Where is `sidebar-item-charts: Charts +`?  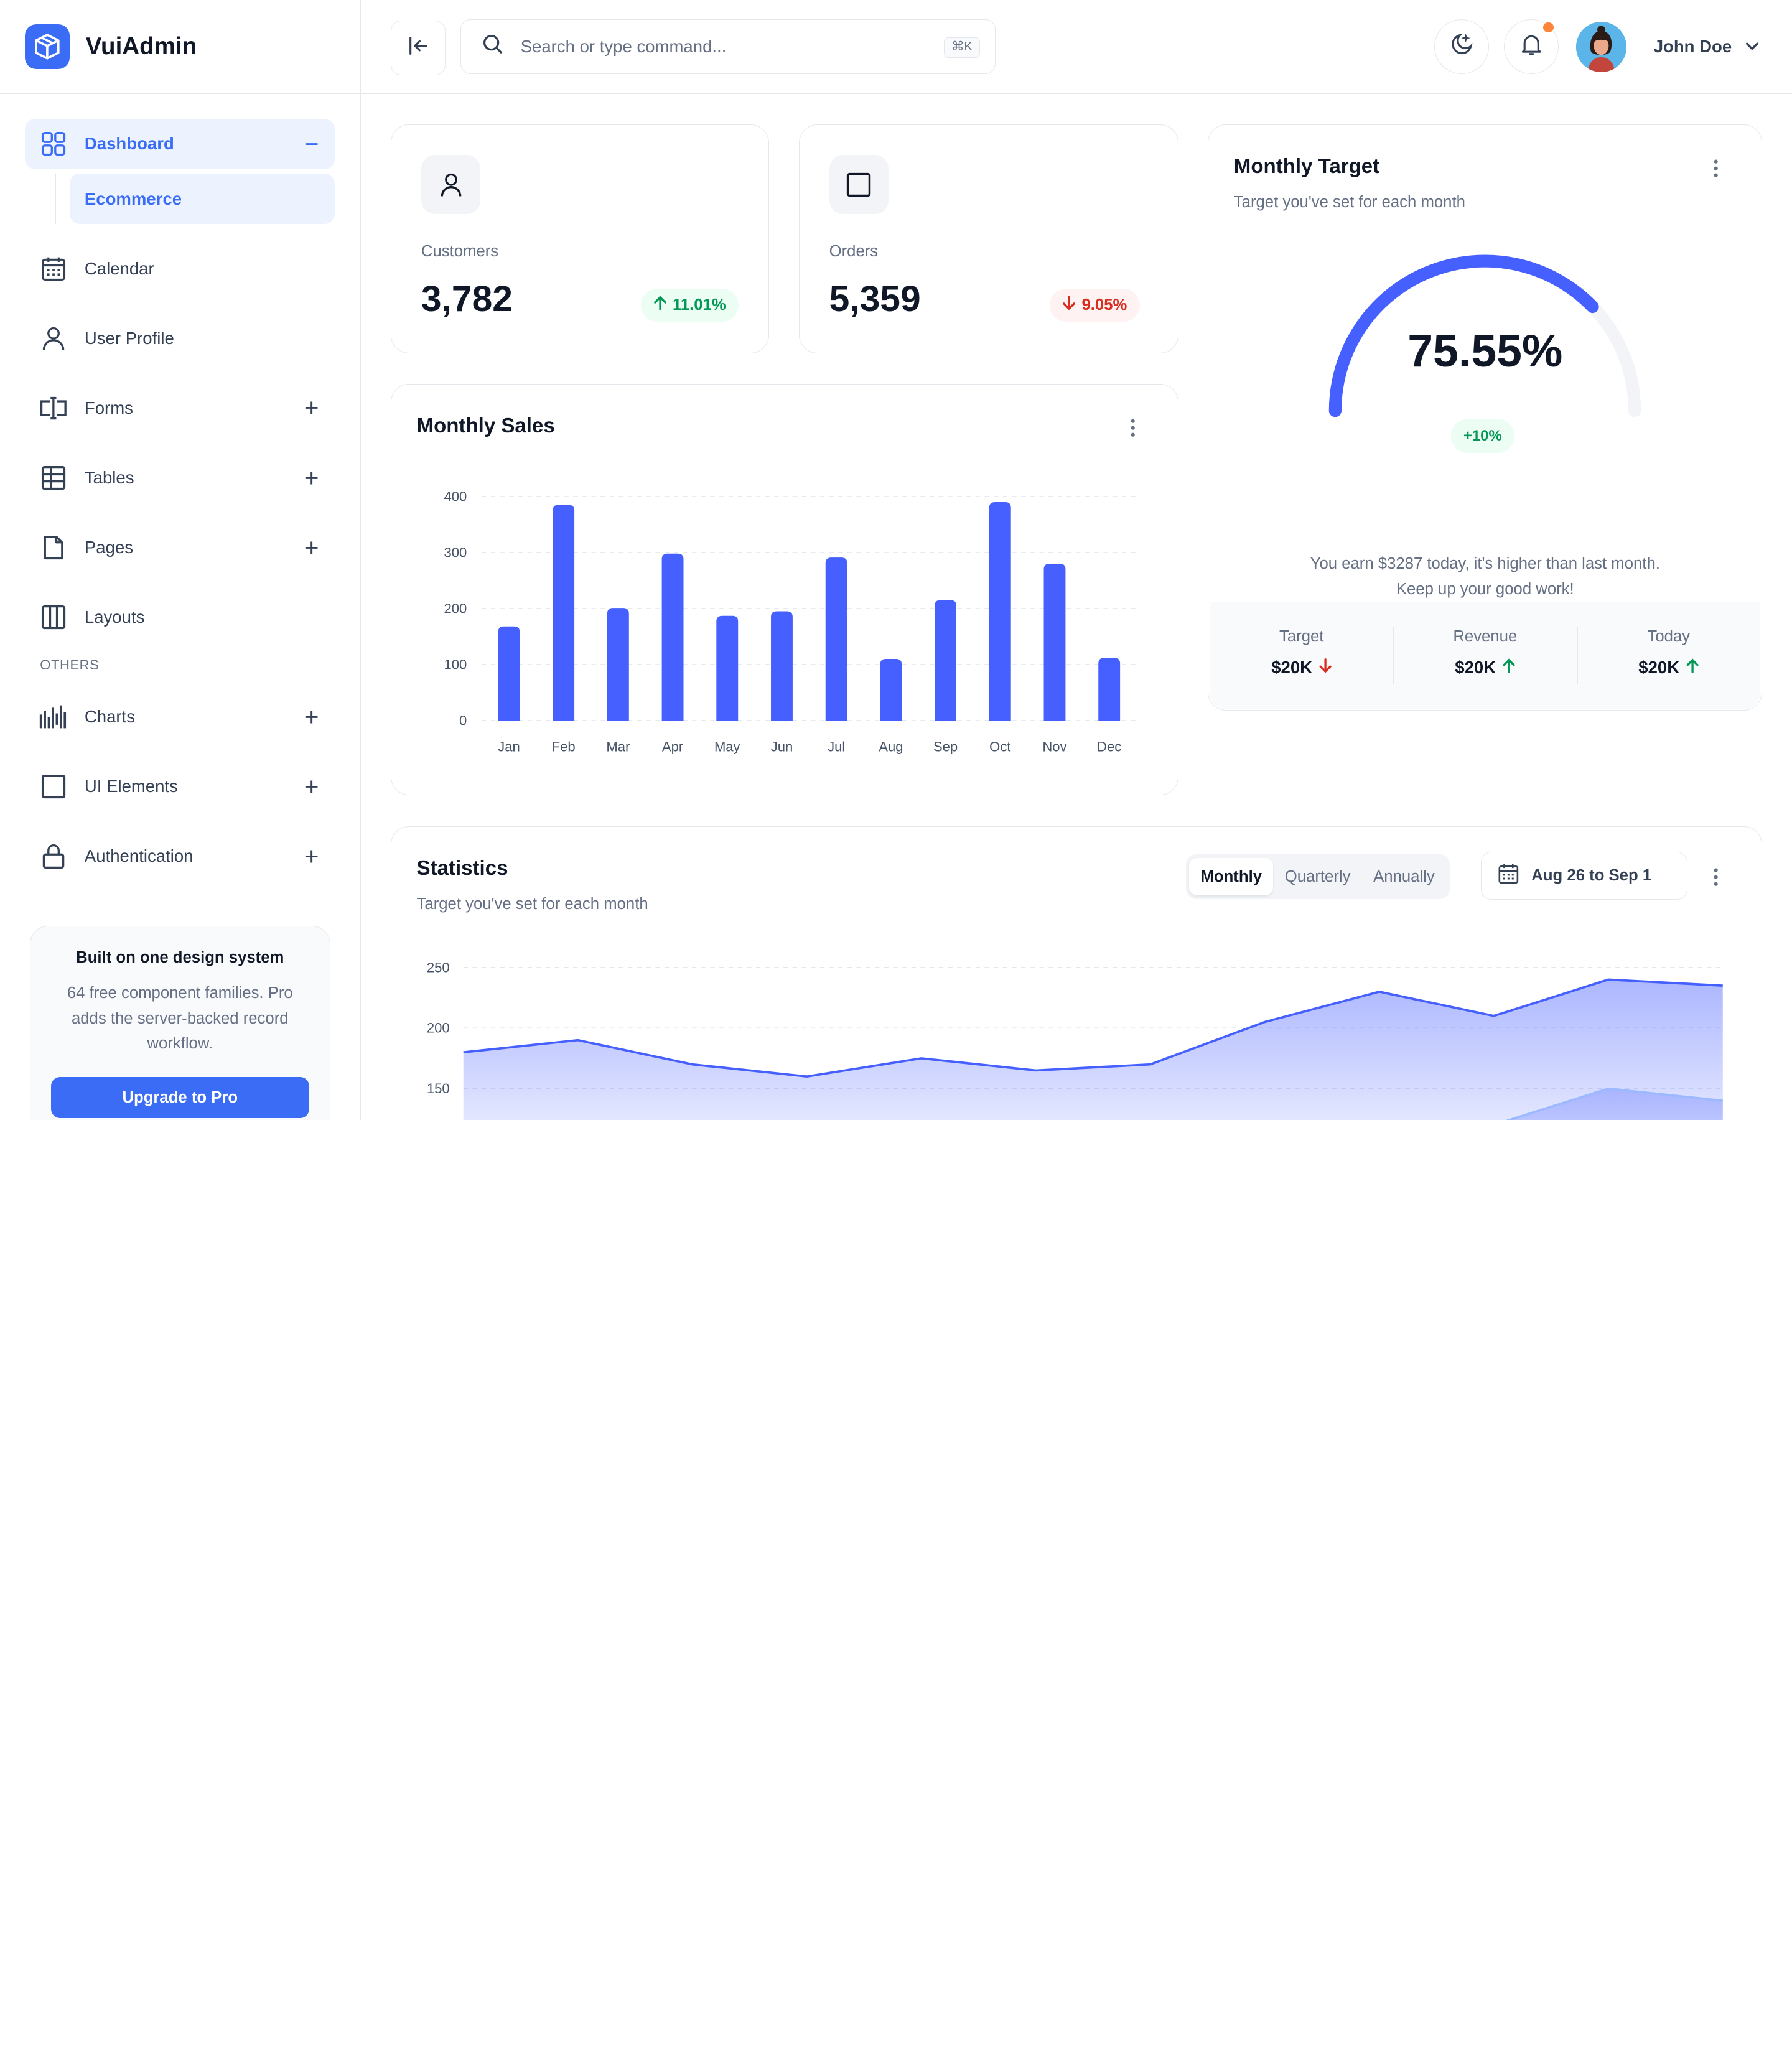 sidebar-item-charts: Charts + is located at coordinates (180, 716).